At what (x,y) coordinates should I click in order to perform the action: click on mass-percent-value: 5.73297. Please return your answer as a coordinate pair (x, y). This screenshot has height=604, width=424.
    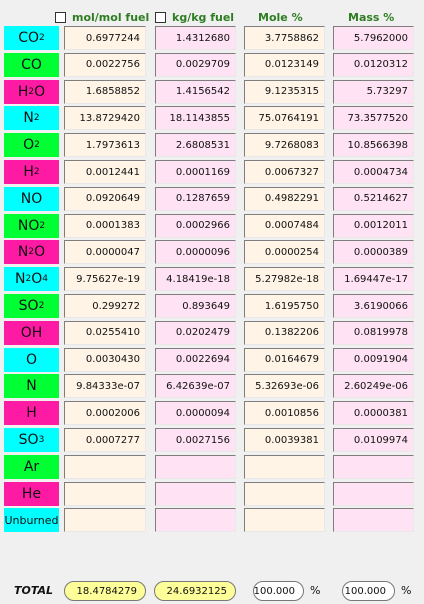
    Looking at the image, I should click on (373, 91).